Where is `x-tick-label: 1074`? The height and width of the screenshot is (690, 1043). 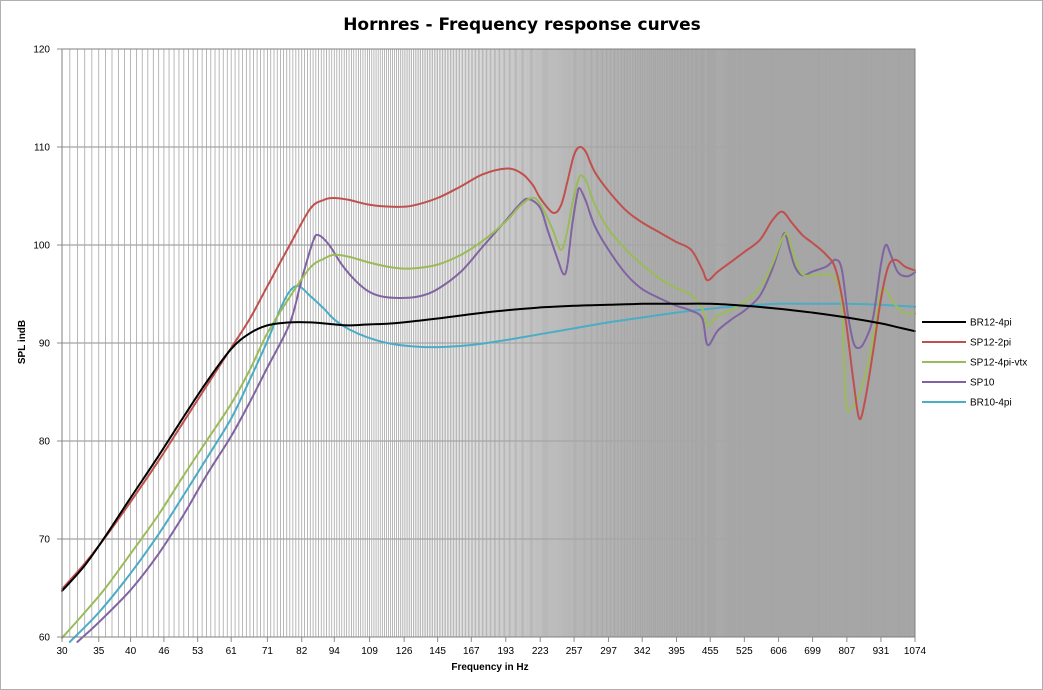 x-tick-label: 1074 is located at coordinates (915, 651).